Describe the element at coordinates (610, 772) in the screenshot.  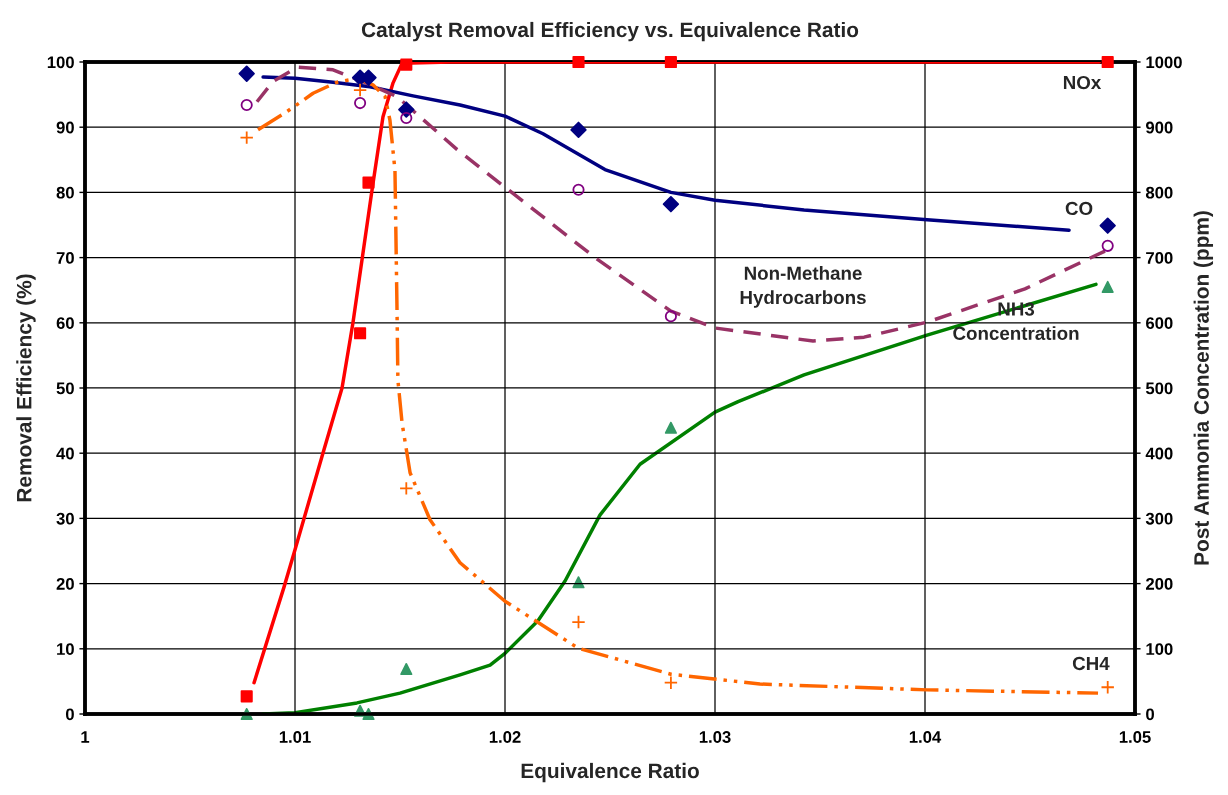
I see `x-axis-title: Equivalence Ratio` at that location.